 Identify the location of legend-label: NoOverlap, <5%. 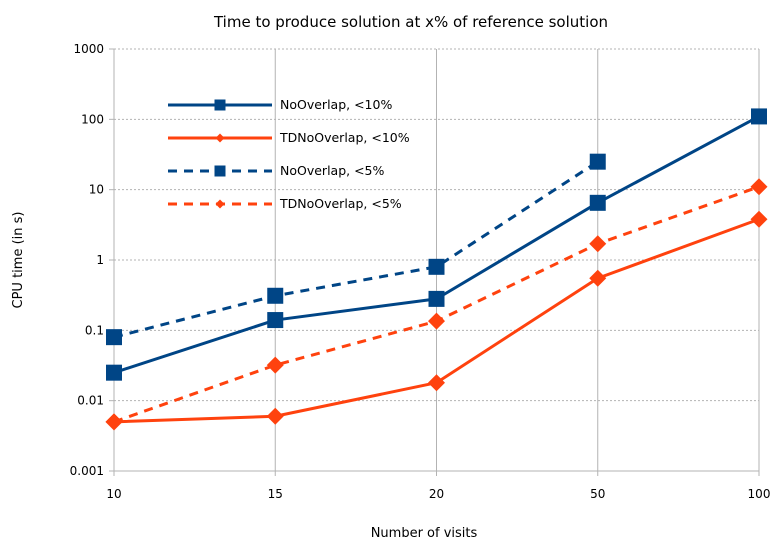
(332, 170).